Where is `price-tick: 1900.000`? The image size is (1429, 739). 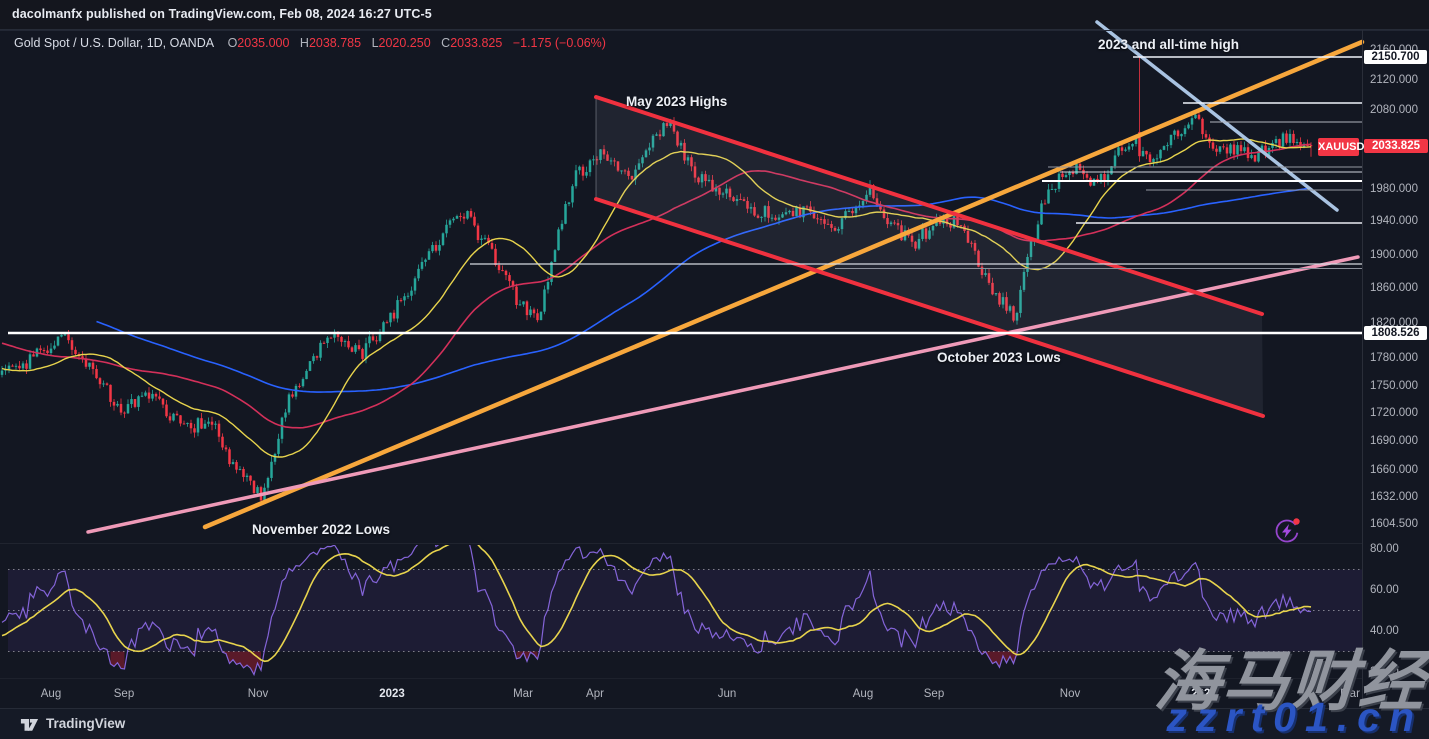 price-tick: 1900.000 is located at coordinates (1394, 254).